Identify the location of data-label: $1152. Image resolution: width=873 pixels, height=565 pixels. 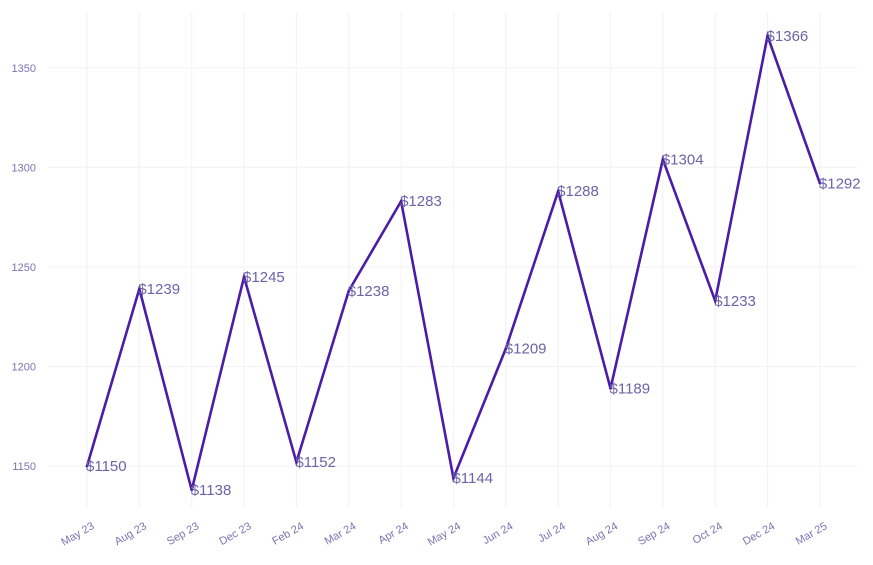
(315, 462).